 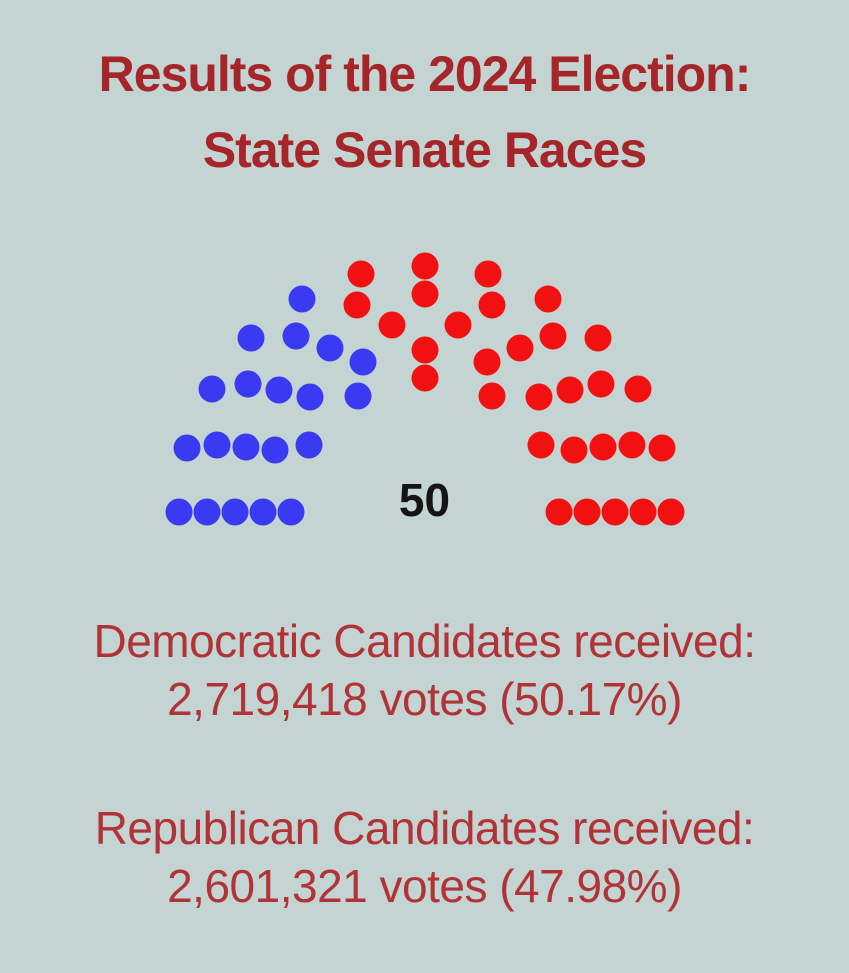 I want to click on republican-result-heading: Republican Candidates received:, so click(x=424, y=827).